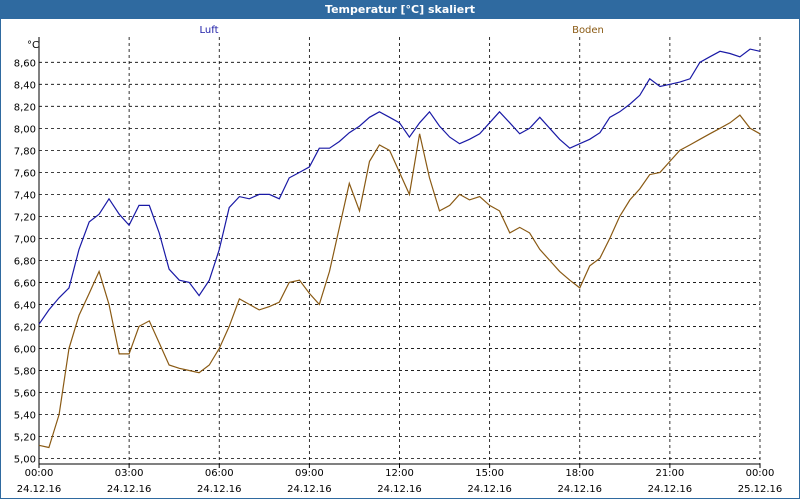 This screenshot has width=800, height=500. What do you see at coordinates (400, 9) in the screenshot?
I see `window-title: Temperatur [°C] skaliert` at bounding box center [400, 9].